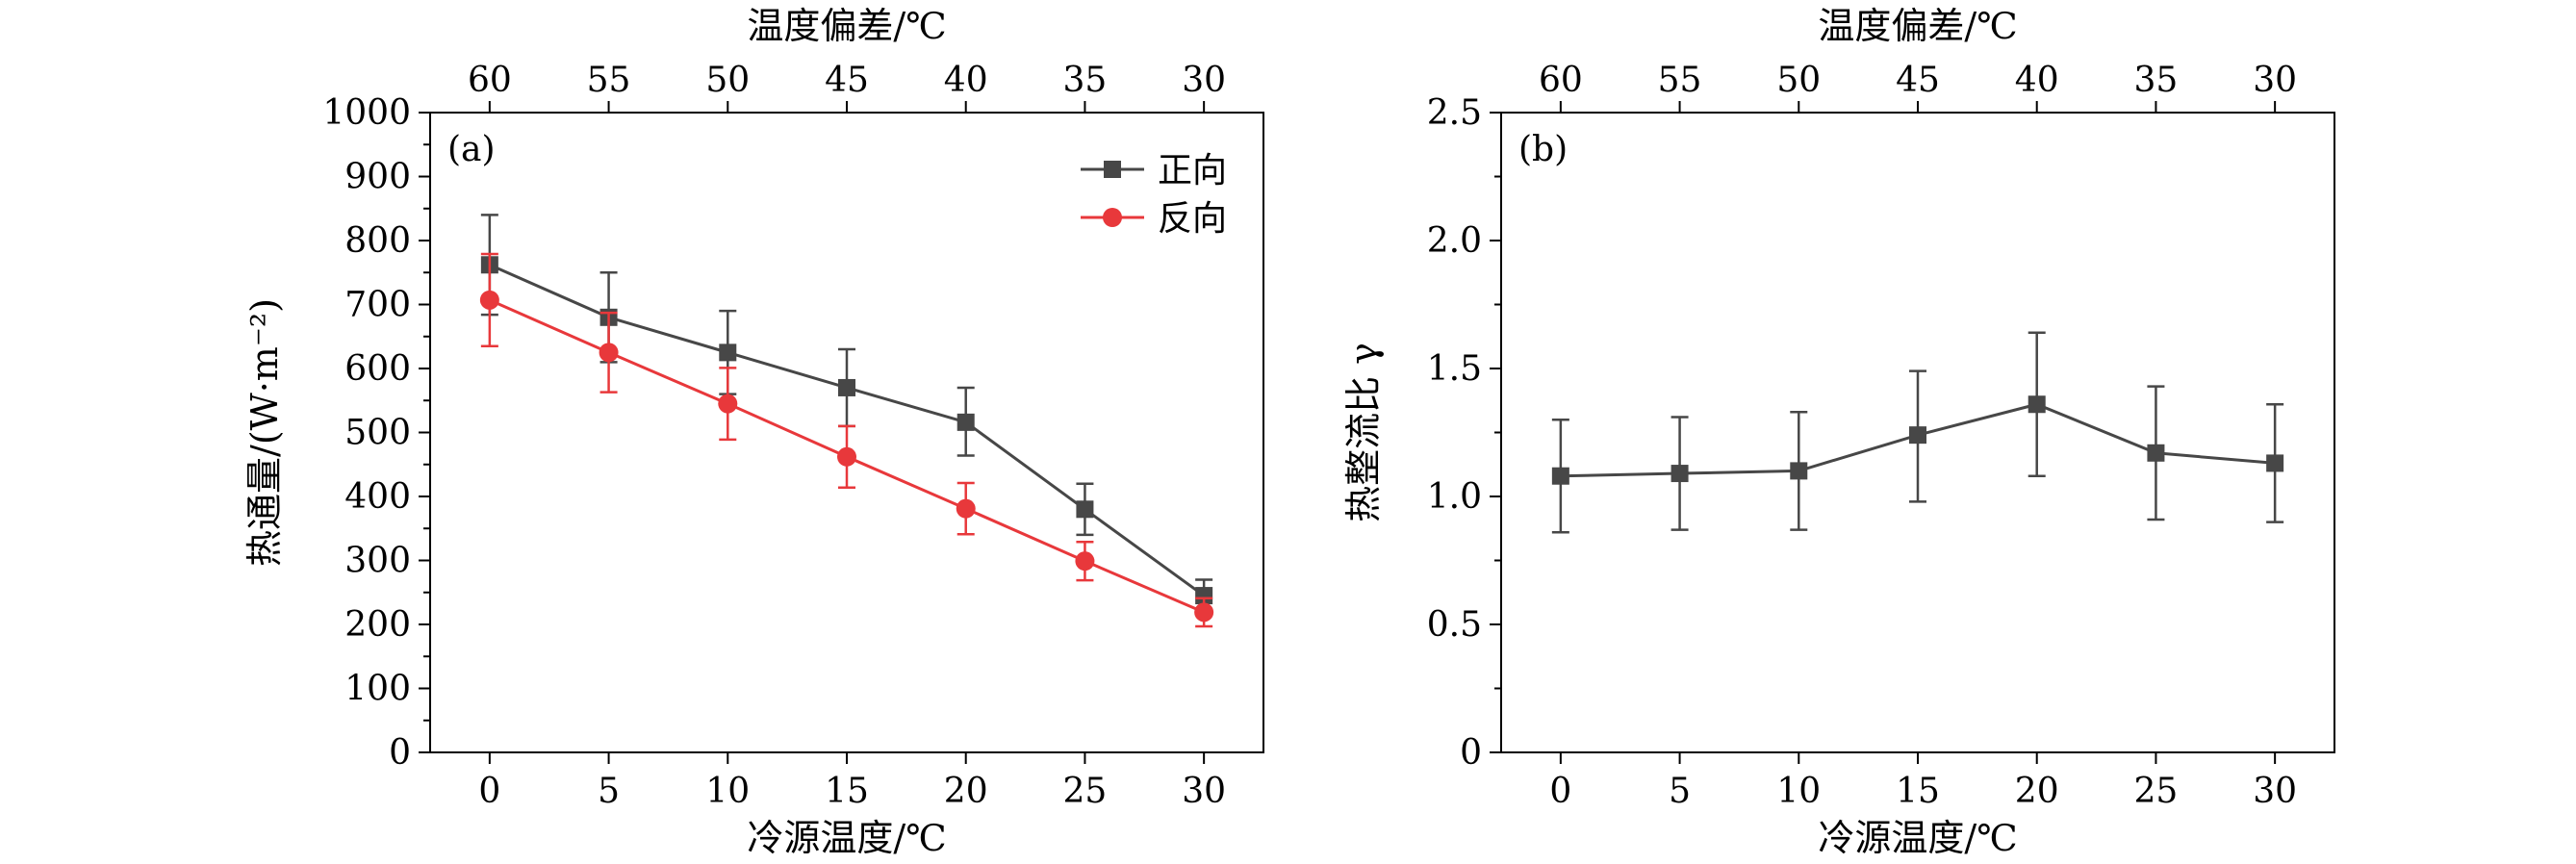 The width and height of the screenshot is (2576, 864). I want to click on y-tick-label: 2.0, so click(1454, 241).